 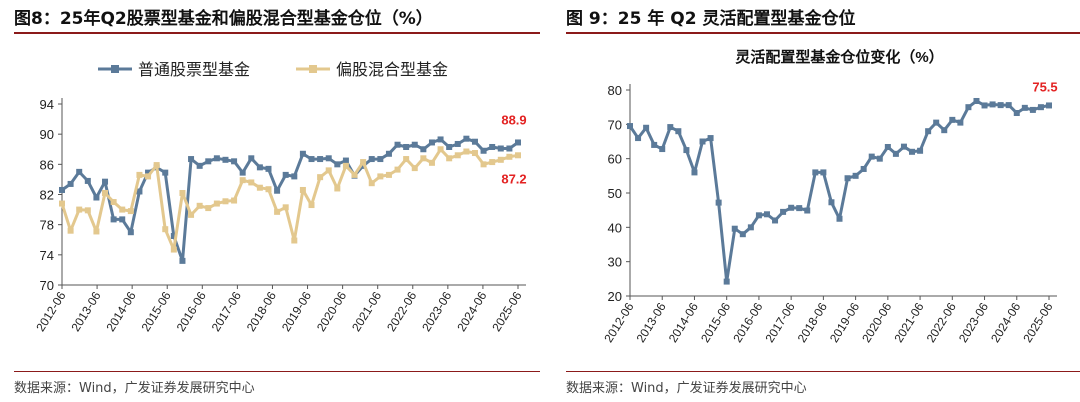 I want to click on x-tick-label: 2014-06, so click(x=120, y=311).